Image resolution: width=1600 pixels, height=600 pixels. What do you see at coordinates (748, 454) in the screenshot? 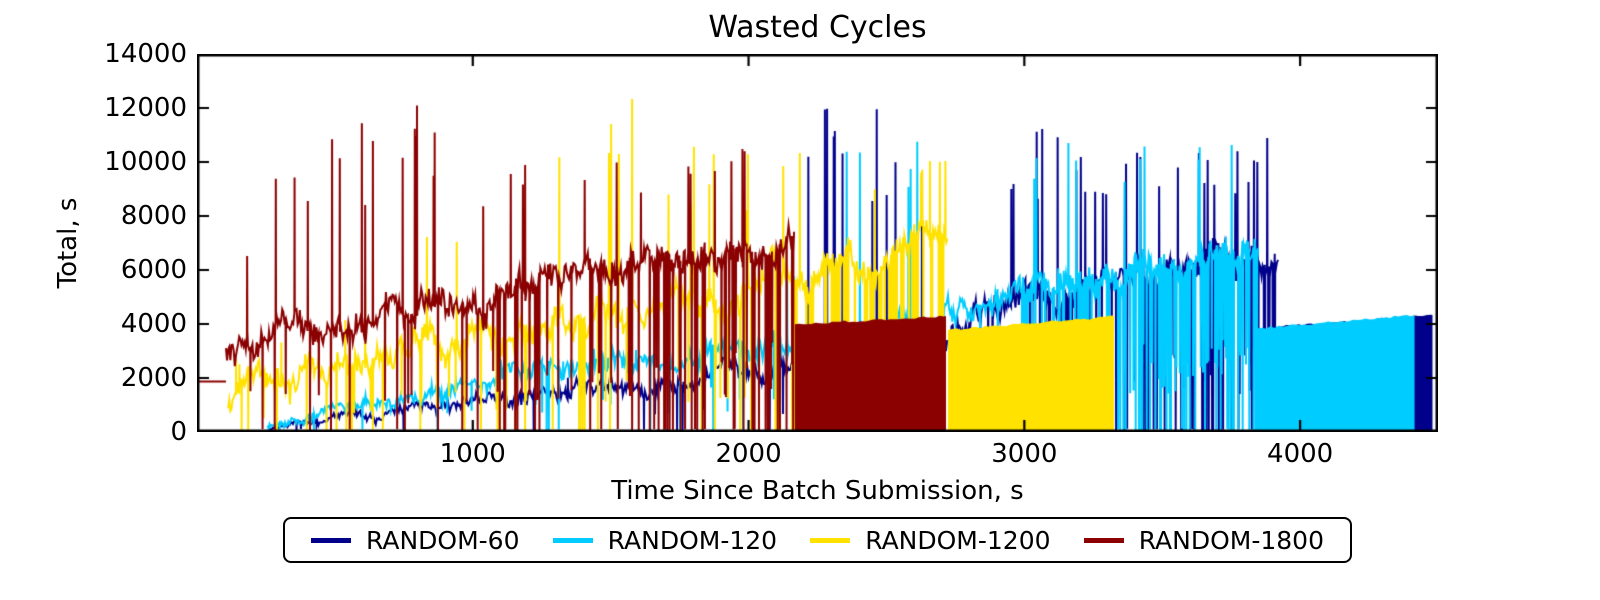
I see `x-tick-label: 2000` at bounding box center [748, 454].